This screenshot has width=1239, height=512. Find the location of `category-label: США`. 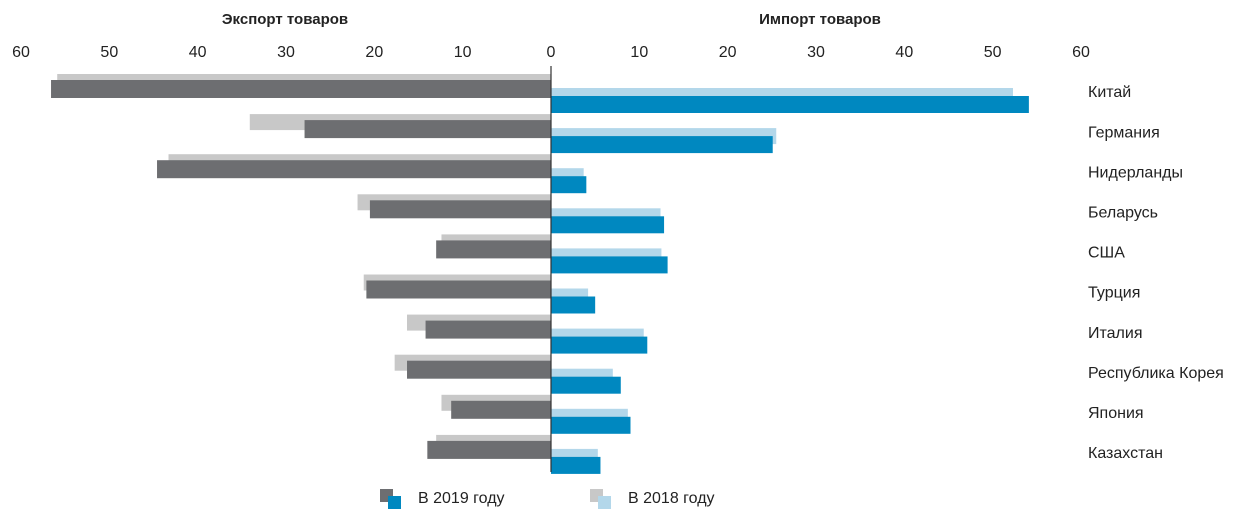

category-label: США is located at coordinates (1106, 253).